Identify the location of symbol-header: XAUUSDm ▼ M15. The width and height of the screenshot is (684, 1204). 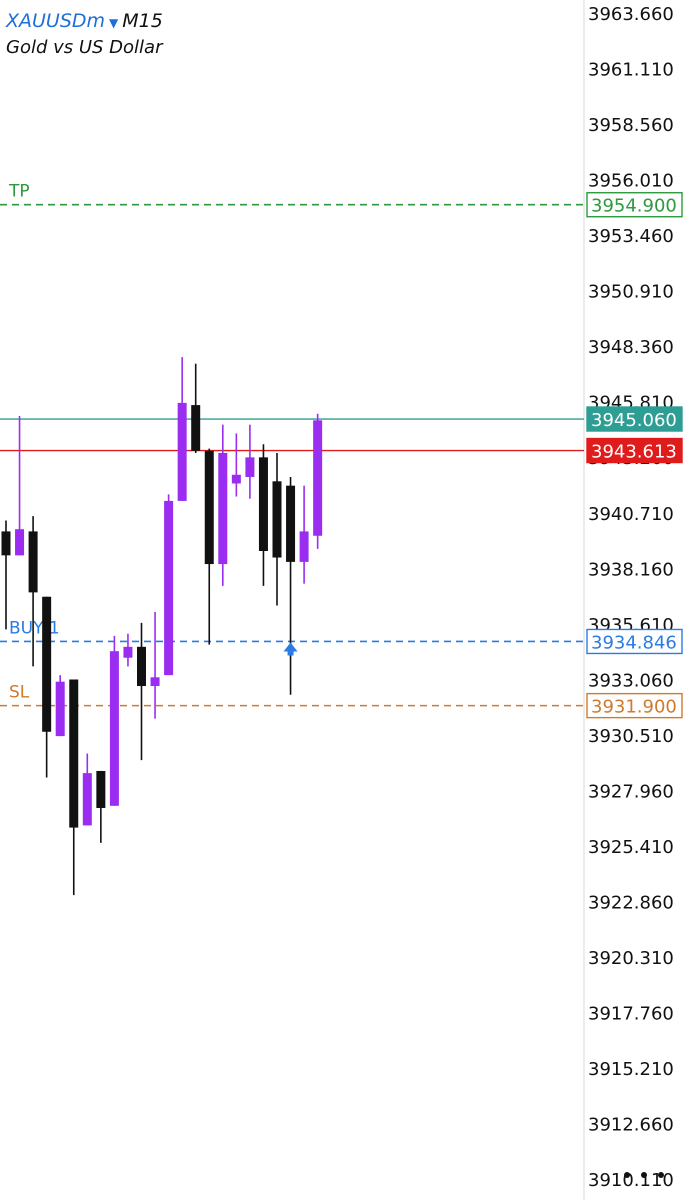
(84, 21).